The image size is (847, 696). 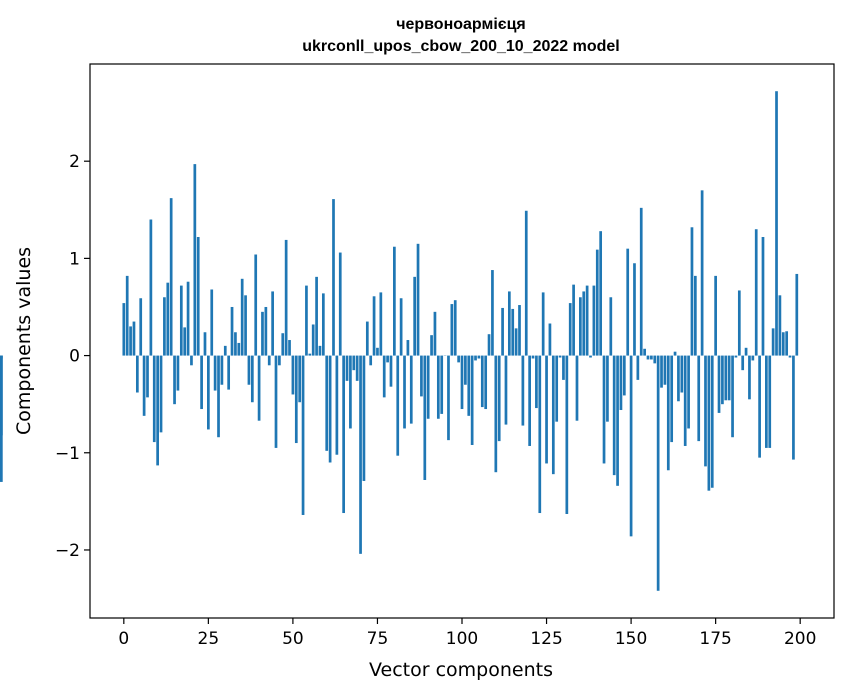 What do you see at coordinates (461, 24) in the screenshot?
I see `chart-title: червоноармієця` at bounding box center [461, 24].